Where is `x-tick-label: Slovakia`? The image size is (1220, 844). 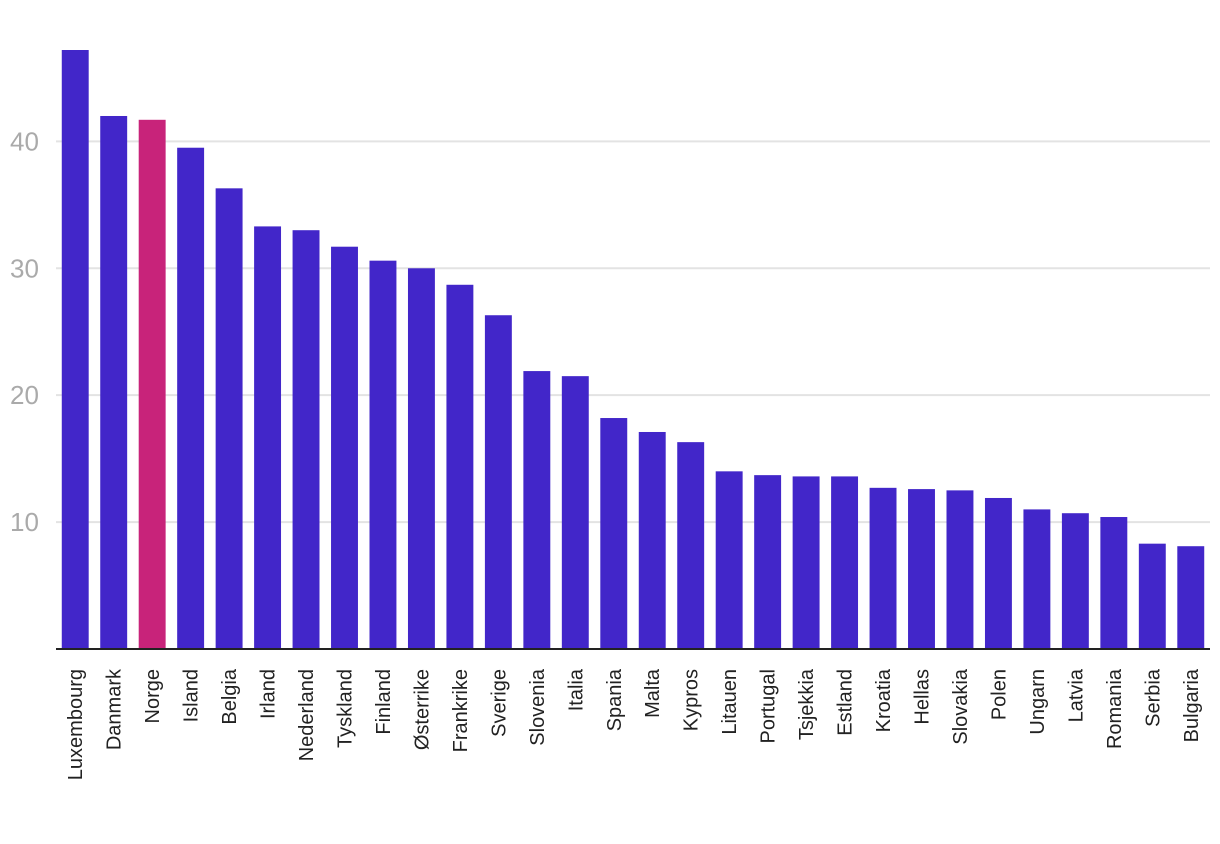 x-tick-label: Slovakia is located at coordinates (961, 706).